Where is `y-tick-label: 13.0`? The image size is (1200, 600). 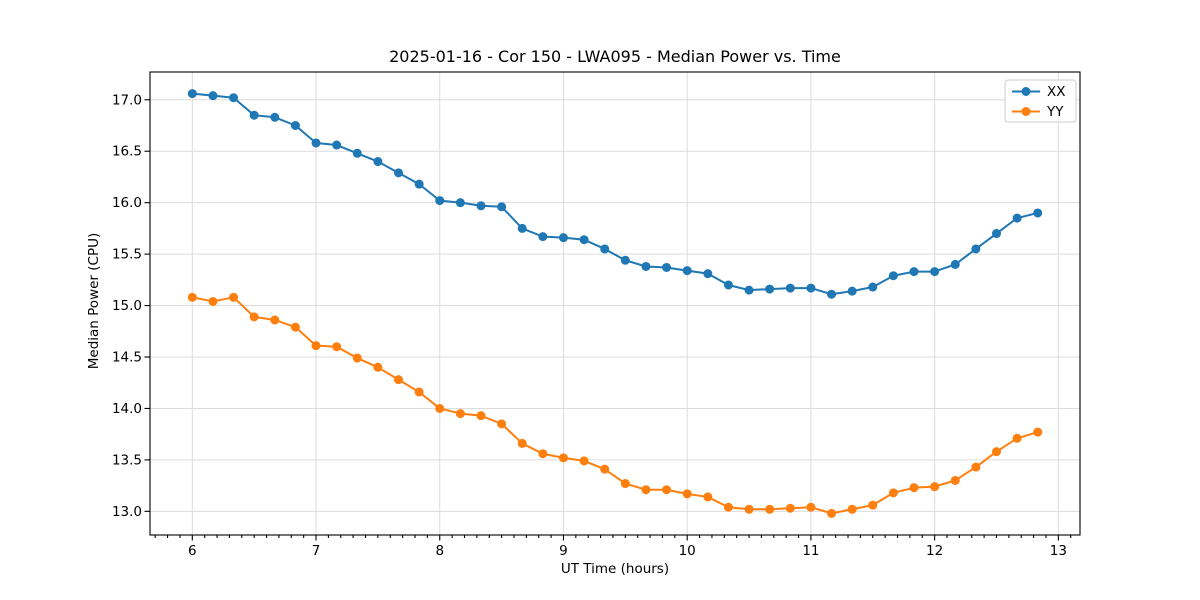
y-tick-label: 13.0 is located at coordinates (127, 512).